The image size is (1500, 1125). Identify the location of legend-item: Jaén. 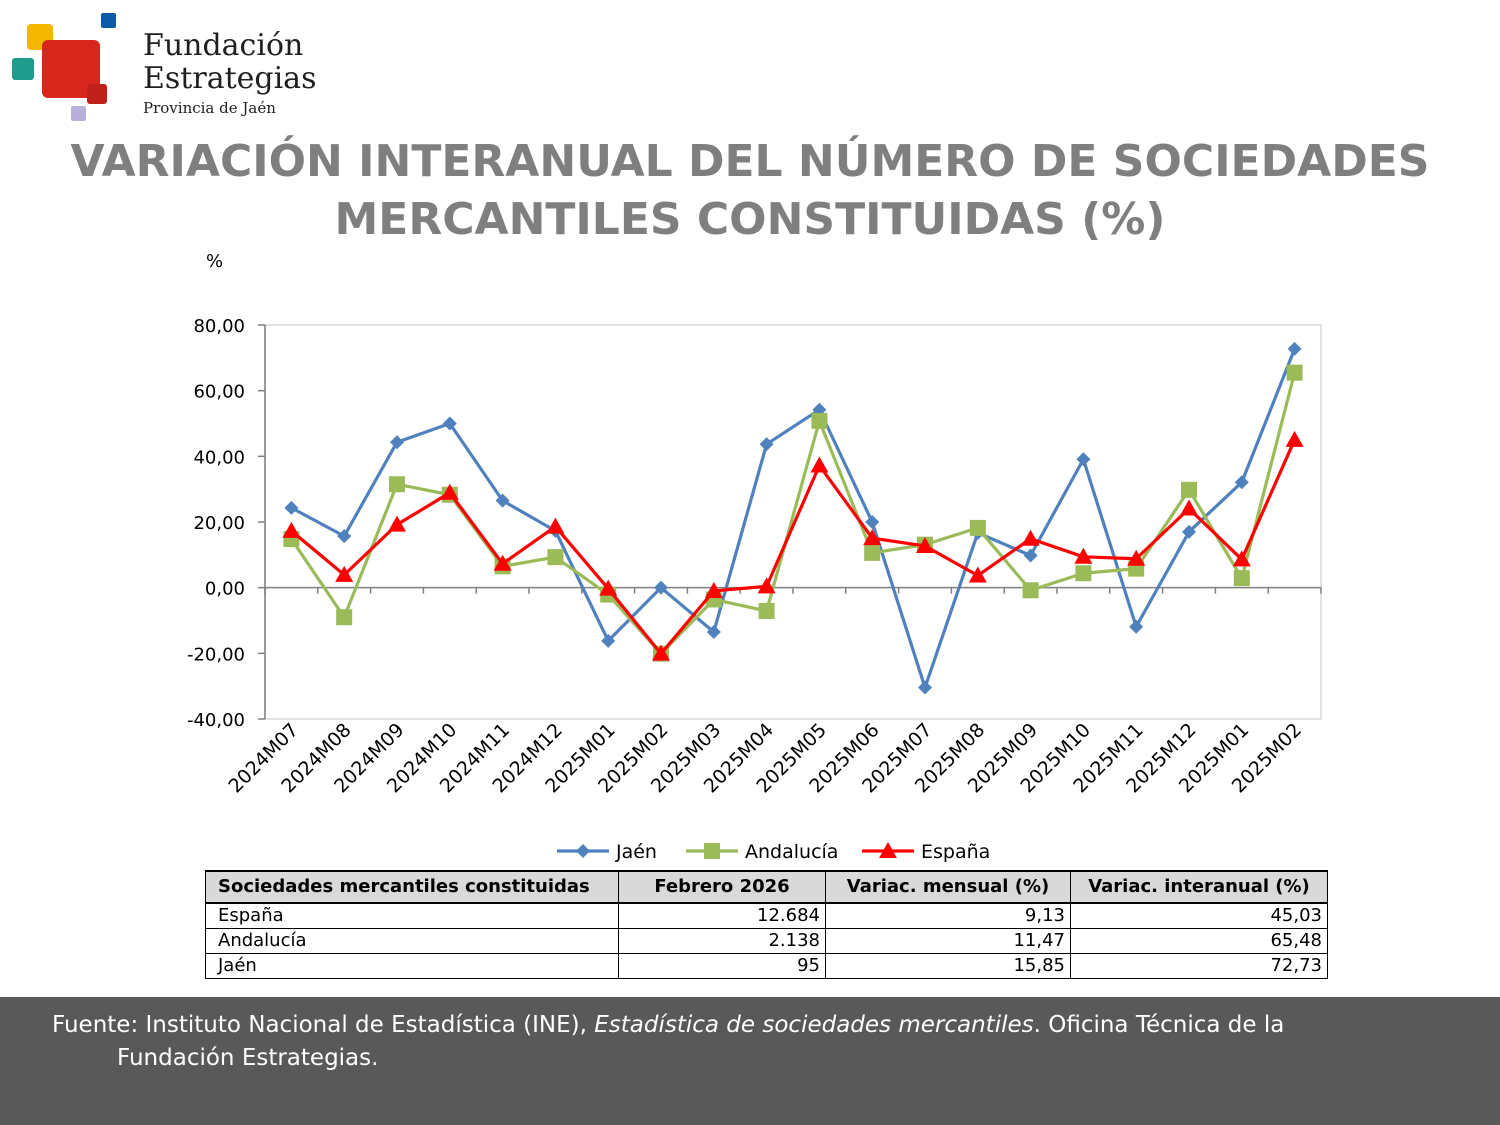
(607, 852).